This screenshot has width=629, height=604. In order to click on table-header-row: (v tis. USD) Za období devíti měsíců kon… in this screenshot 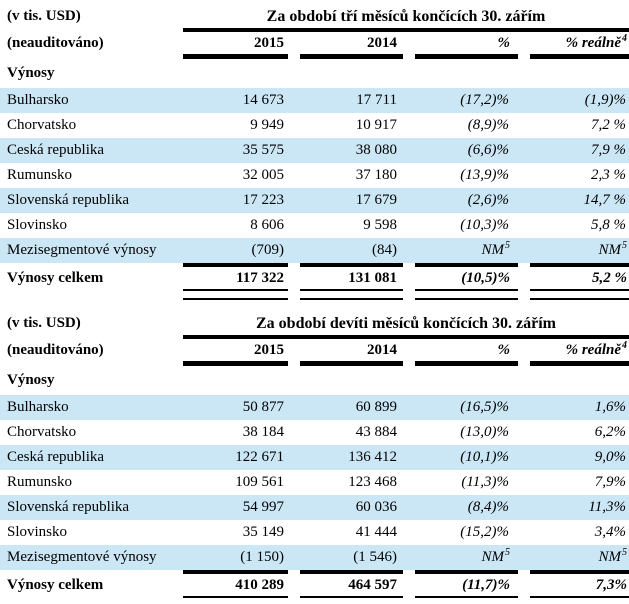, I will do `click(314, 323)`.